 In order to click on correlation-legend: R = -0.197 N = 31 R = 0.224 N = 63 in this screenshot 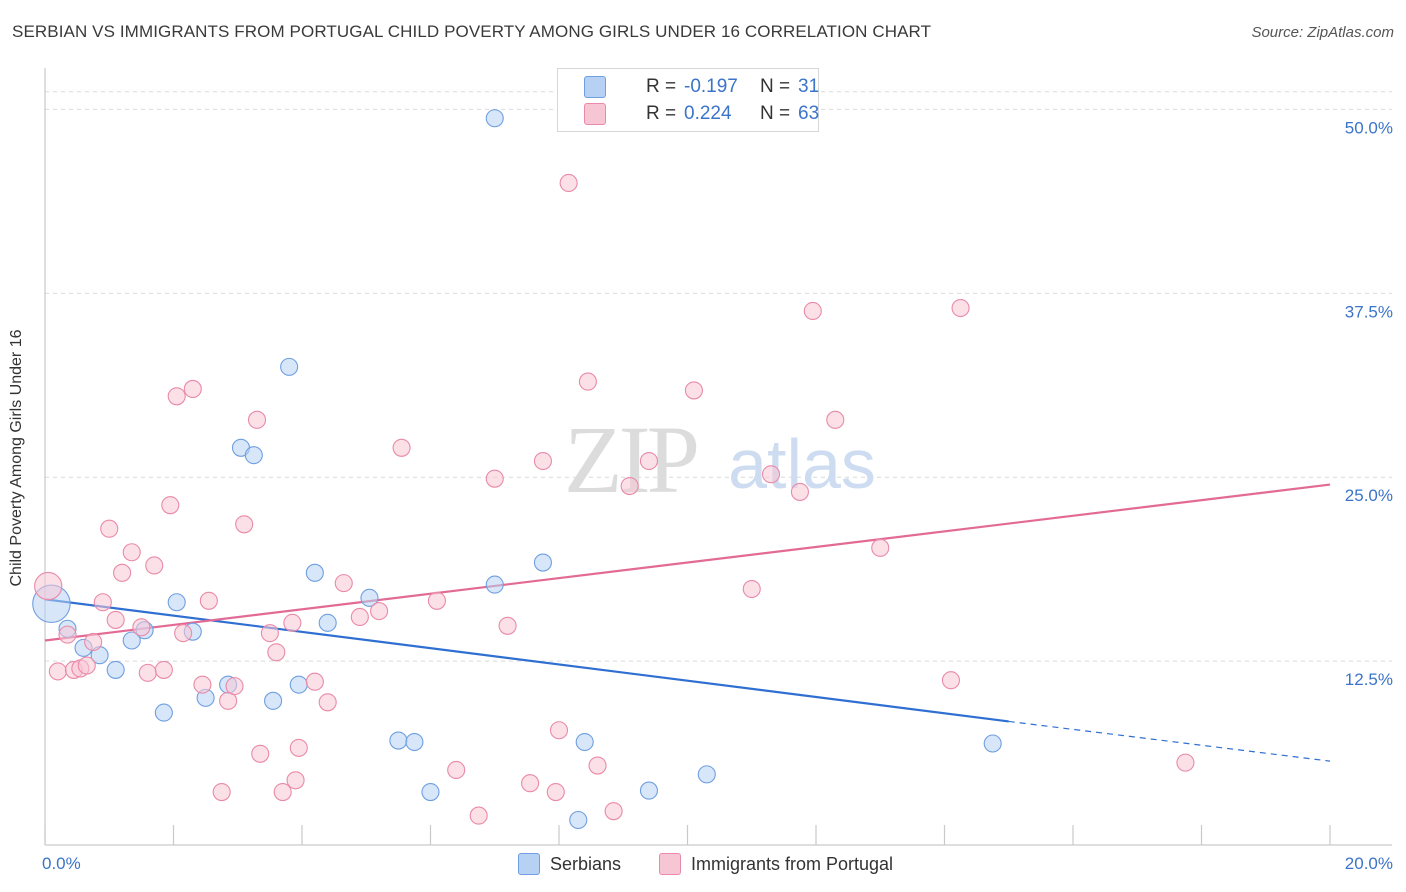, I will do `click(688, 100)`.